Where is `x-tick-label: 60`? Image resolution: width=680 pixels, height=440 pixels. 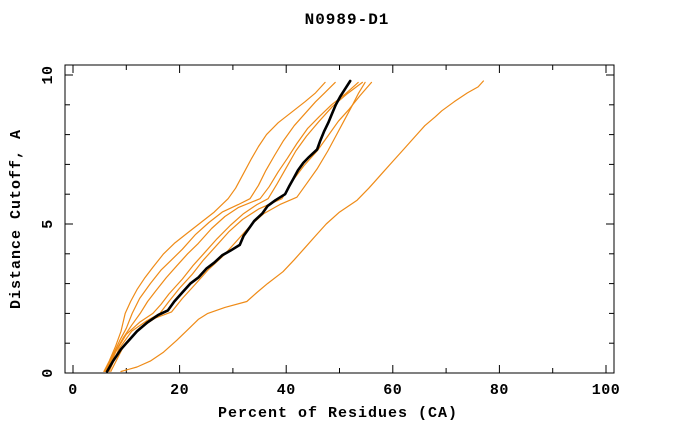
x-tick-label: 60 is located at coordinates (392, 390).